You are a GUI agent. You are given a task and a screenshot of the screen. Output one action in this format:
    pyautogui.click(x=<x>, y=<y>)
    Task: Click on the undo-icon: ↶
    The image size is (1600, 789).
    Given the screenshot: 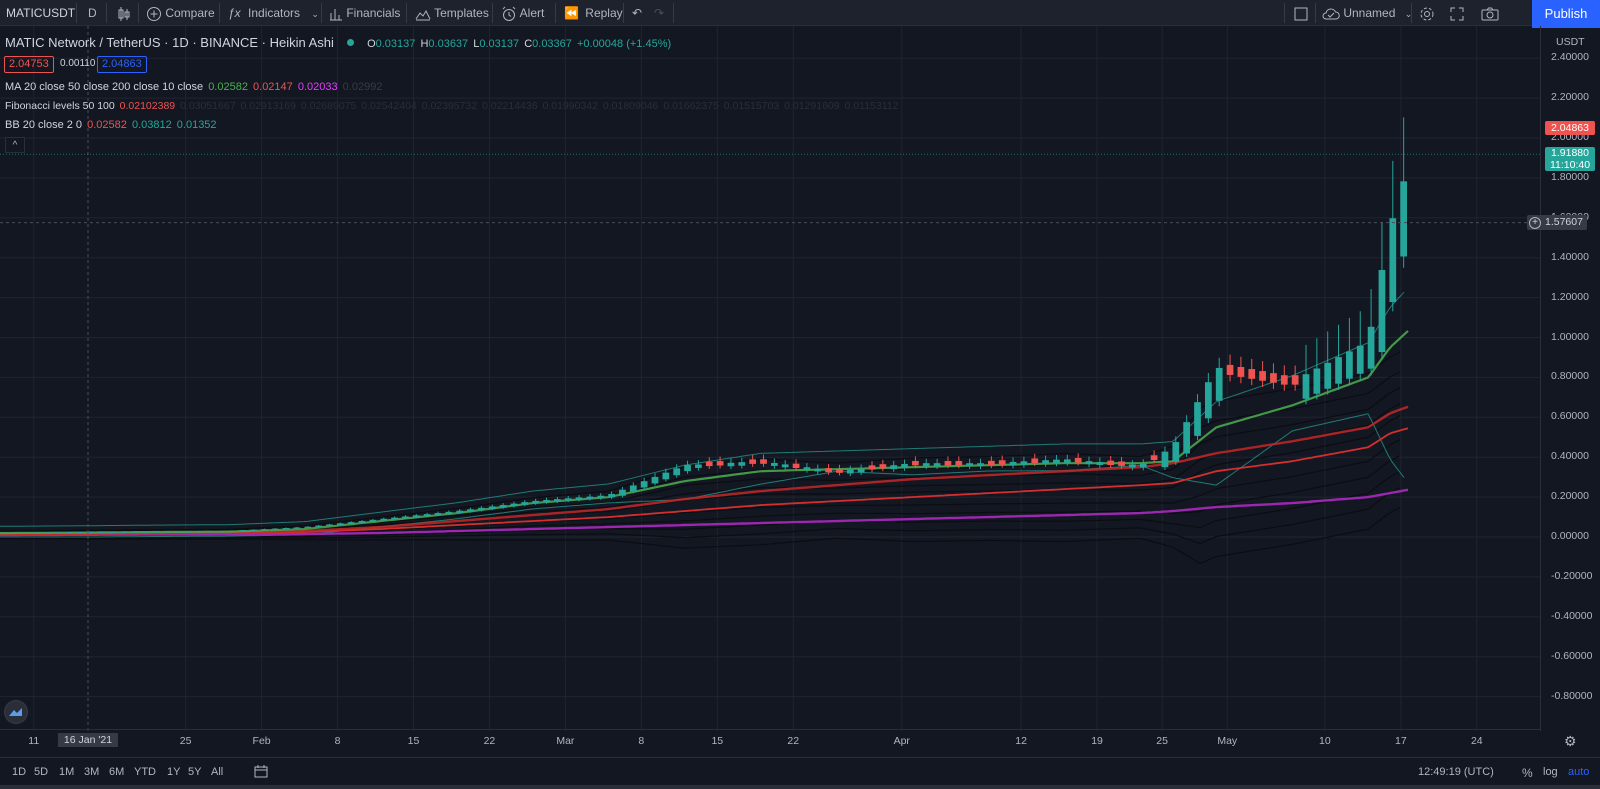 What is the action you would take?
    pyautogui.click(x=637, y=13)
    